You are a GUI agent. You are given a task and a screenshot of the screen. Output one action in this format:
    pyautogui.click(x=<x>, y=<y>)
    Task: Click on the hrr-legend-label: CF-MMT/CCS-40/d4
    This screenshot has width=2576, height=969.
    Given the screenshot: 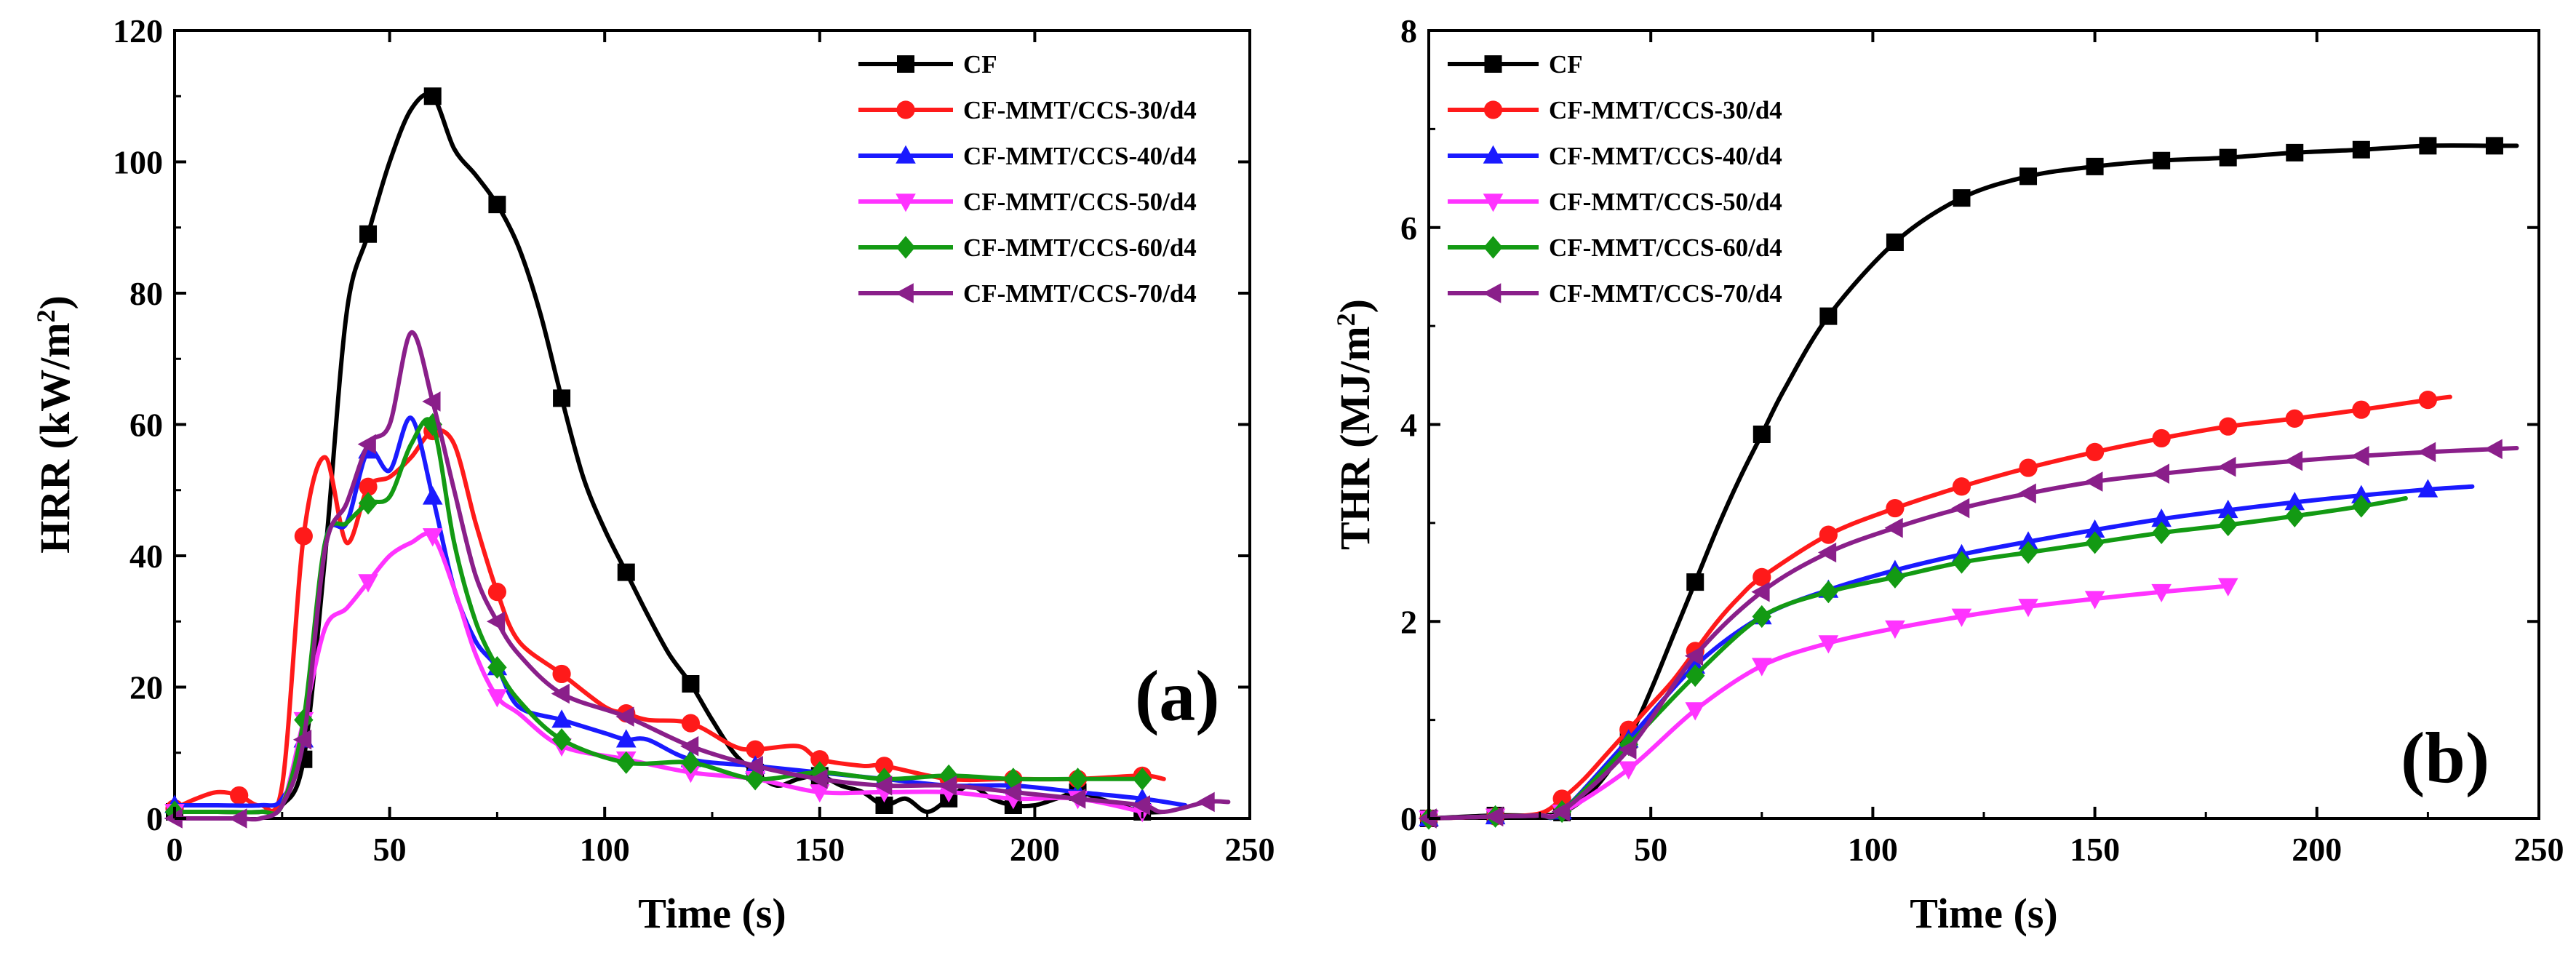 What is the action you would take?
    pyautogui.click(x=1080, y=156)
    